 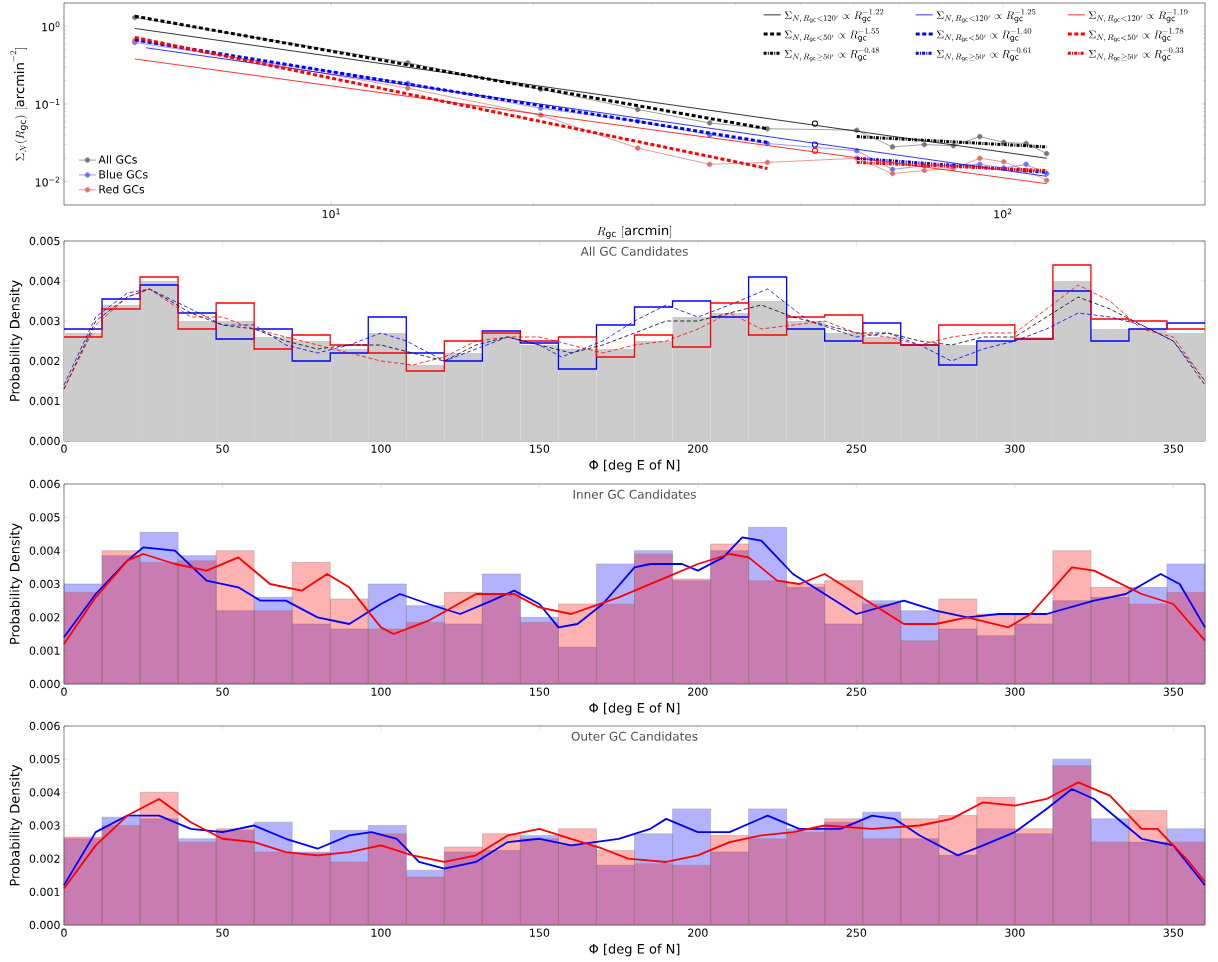 What do you see at coordinates (984, 35) in the screenshot?
I see `legend-label: $\Sigma_{N,\,R_{\rm gc}<50'}\propto R_{\rm gc}^{-1.40}$` at bounding box center [984, 35].